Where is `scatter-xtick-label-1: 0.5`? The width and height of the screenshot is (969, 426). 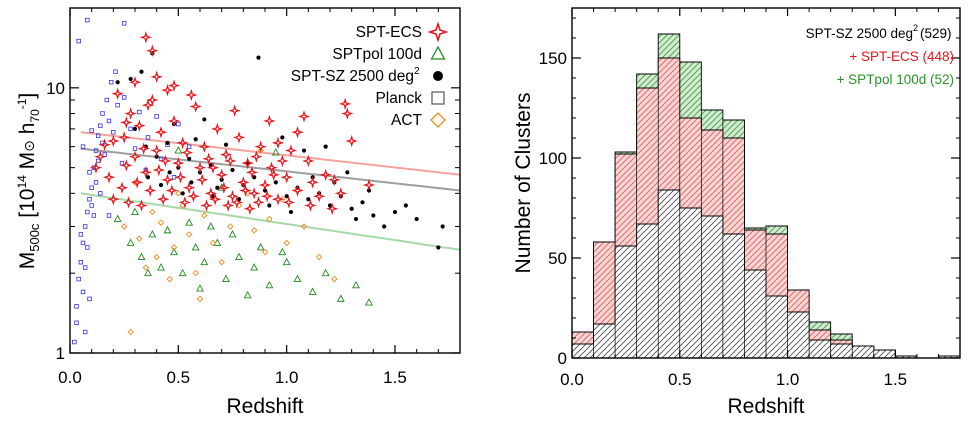
scatter-xtick-label-1: 0.5 is located at coordinates (179, 377).